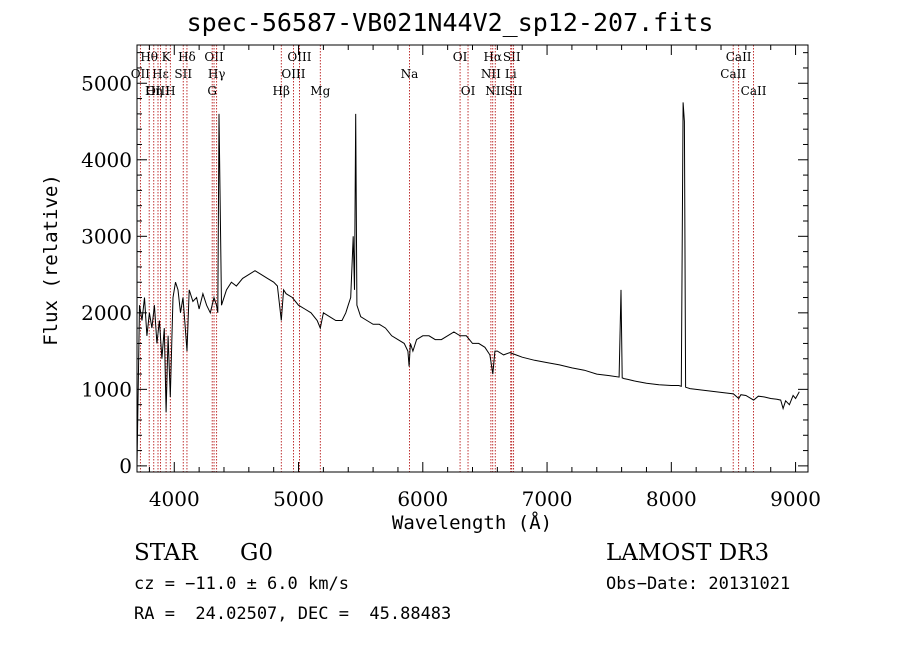  I want to click on x-axis-label: Wavelength (Å), so click(472, 523).